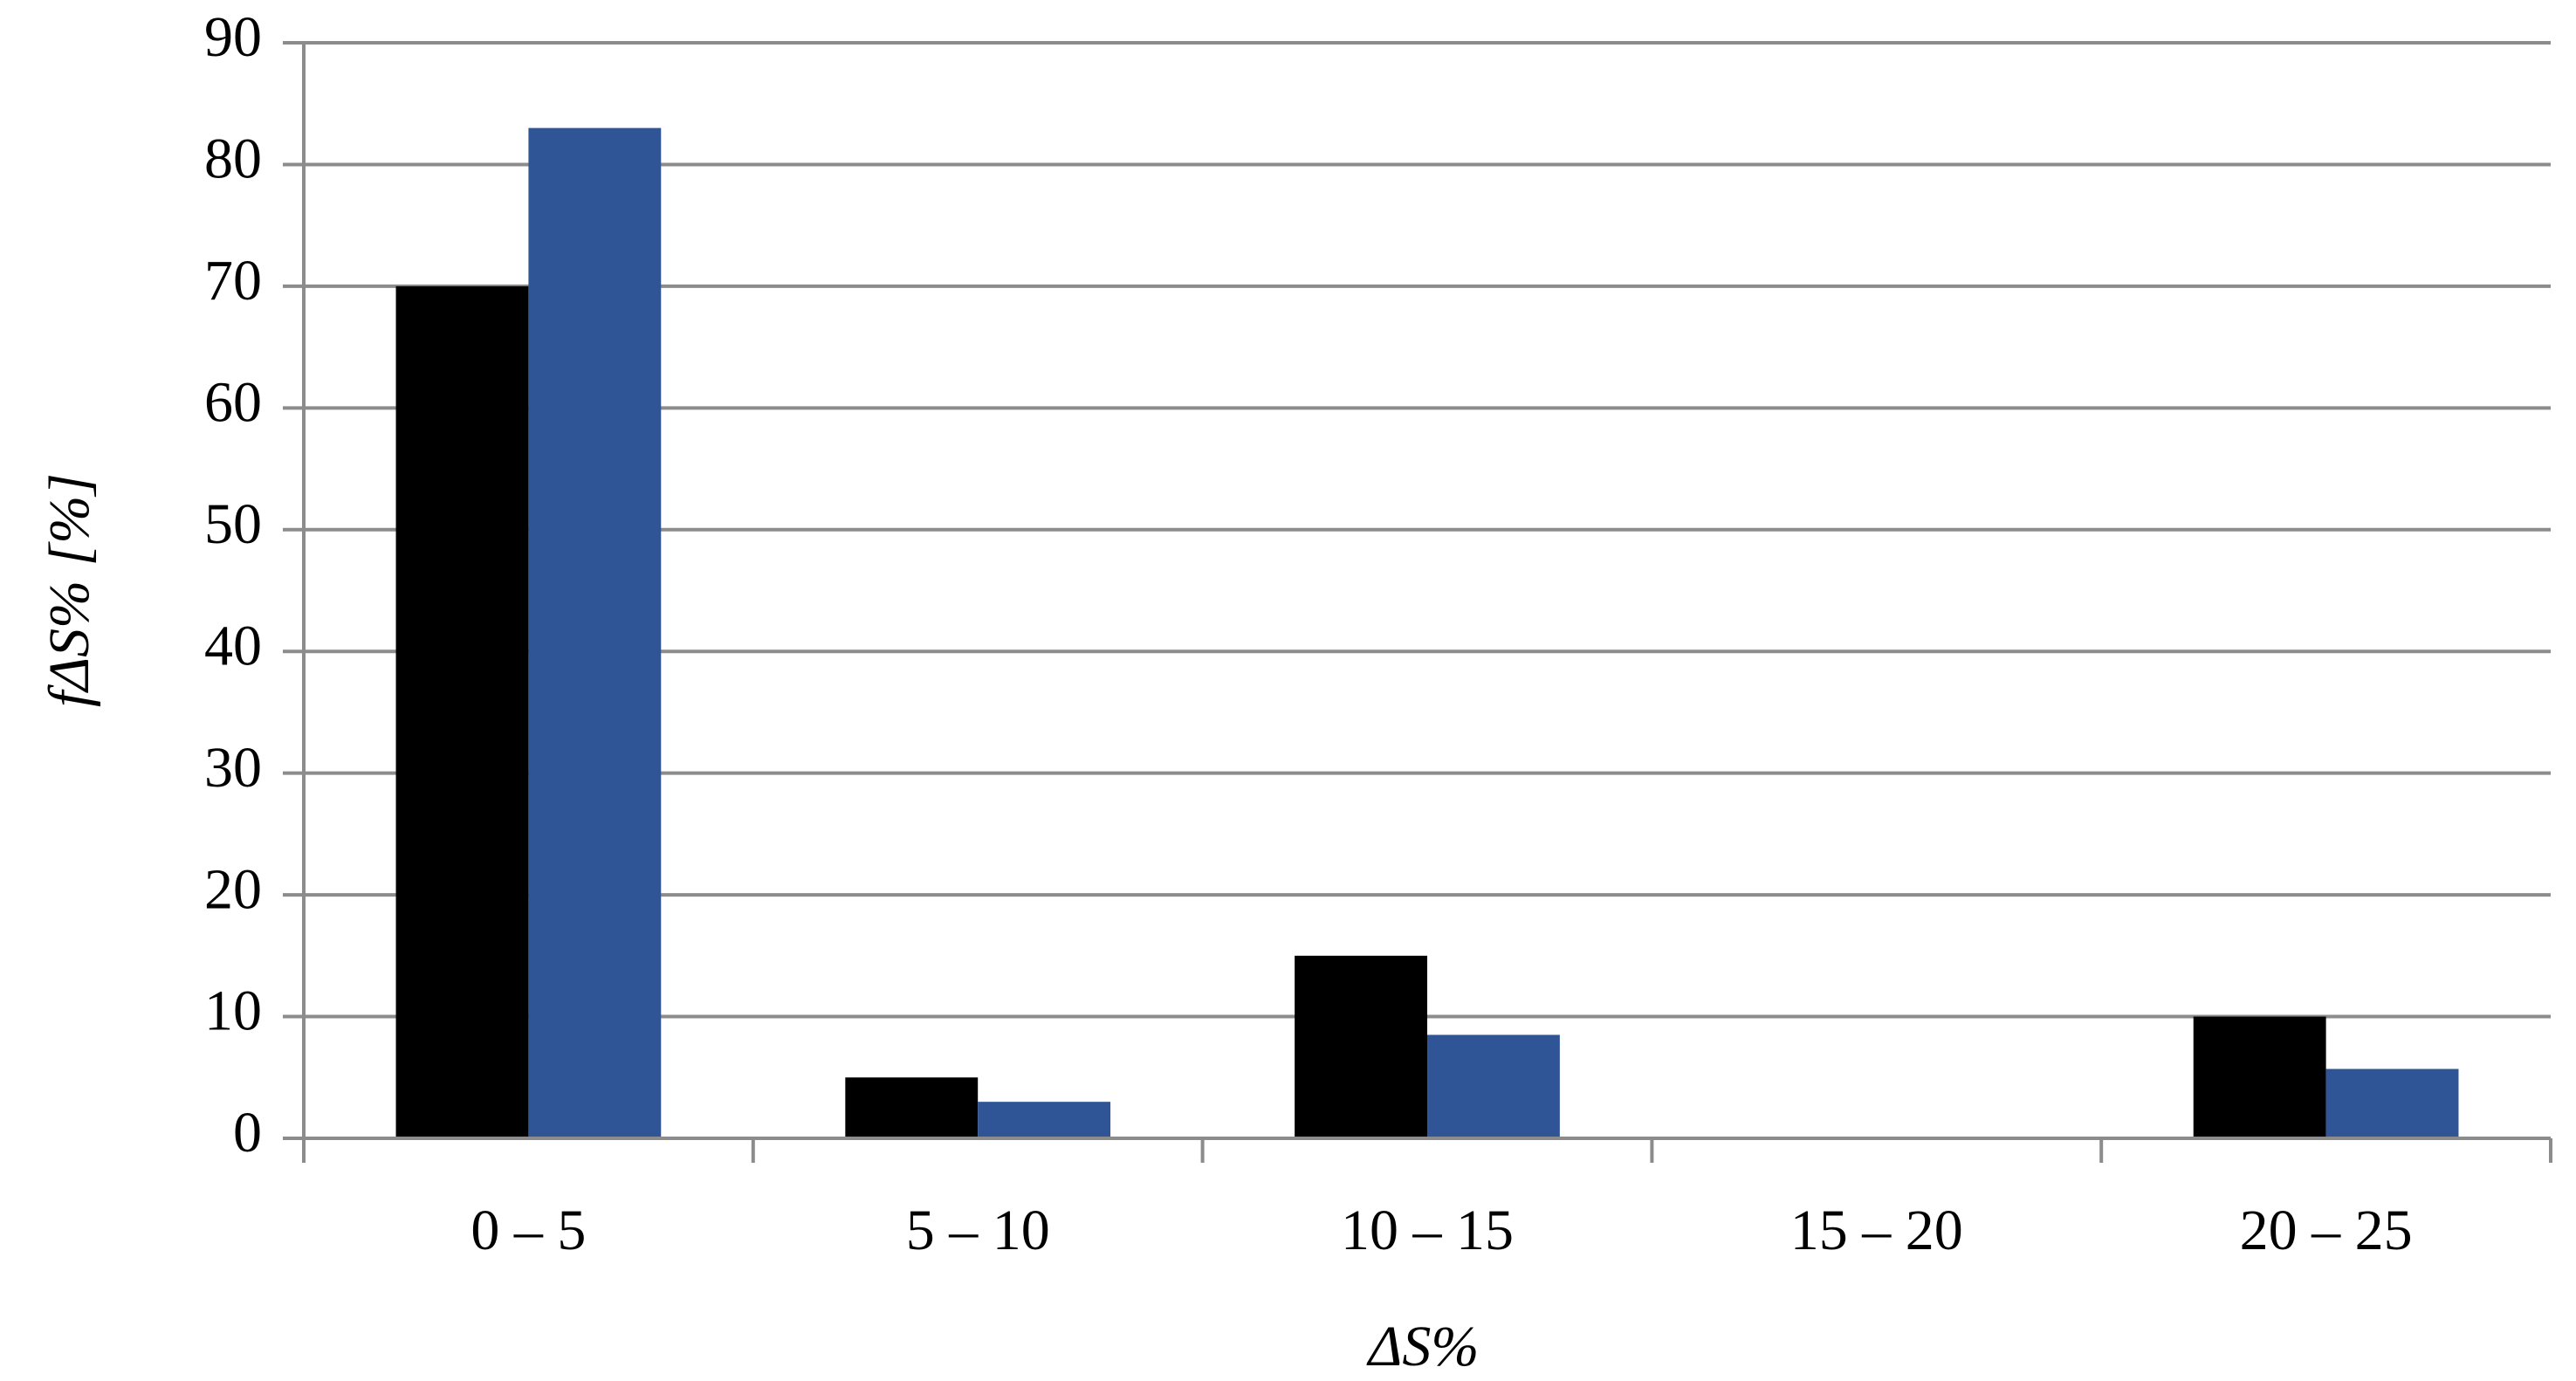 This screenshot has height=1381, width=2576. Describe the element at coordinates (1428, 1230) in the screenshot. I see `x-tick-label: 10 – 15` at that location.